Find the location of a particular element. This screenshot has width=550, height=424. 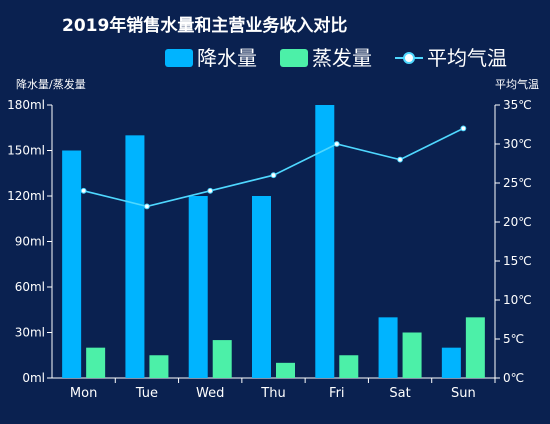

line-series-group is located at coordinates (273, 167).